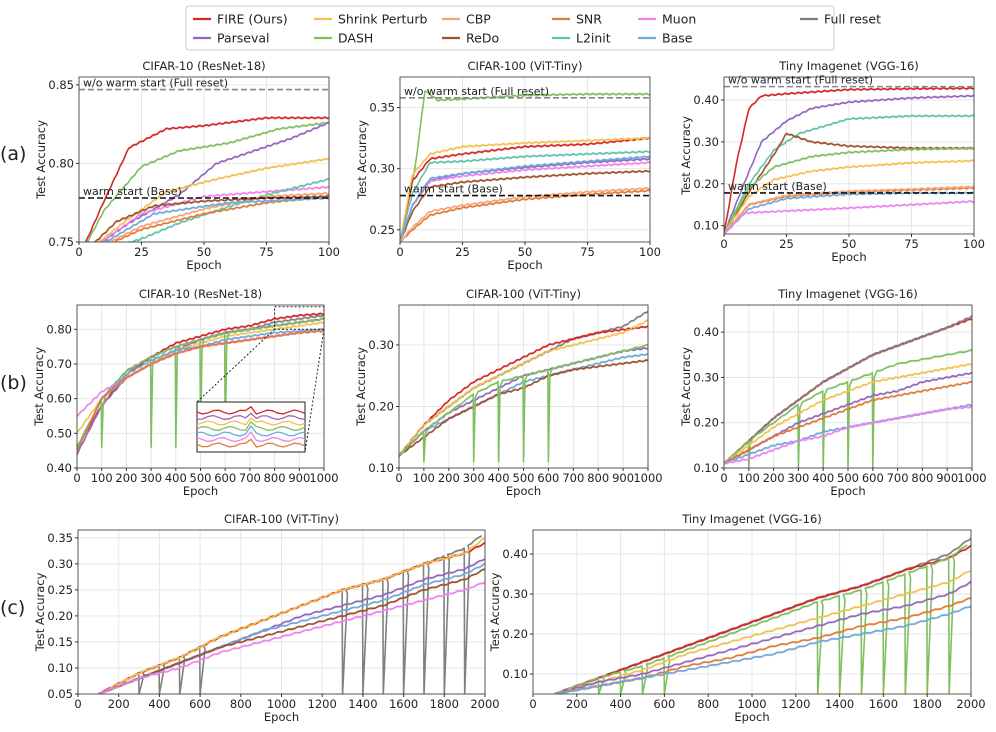  What do you see at coordinates (623, 478) in the screenshot?
I see `x-tick-label: 900` at bounding box center [623, 478].